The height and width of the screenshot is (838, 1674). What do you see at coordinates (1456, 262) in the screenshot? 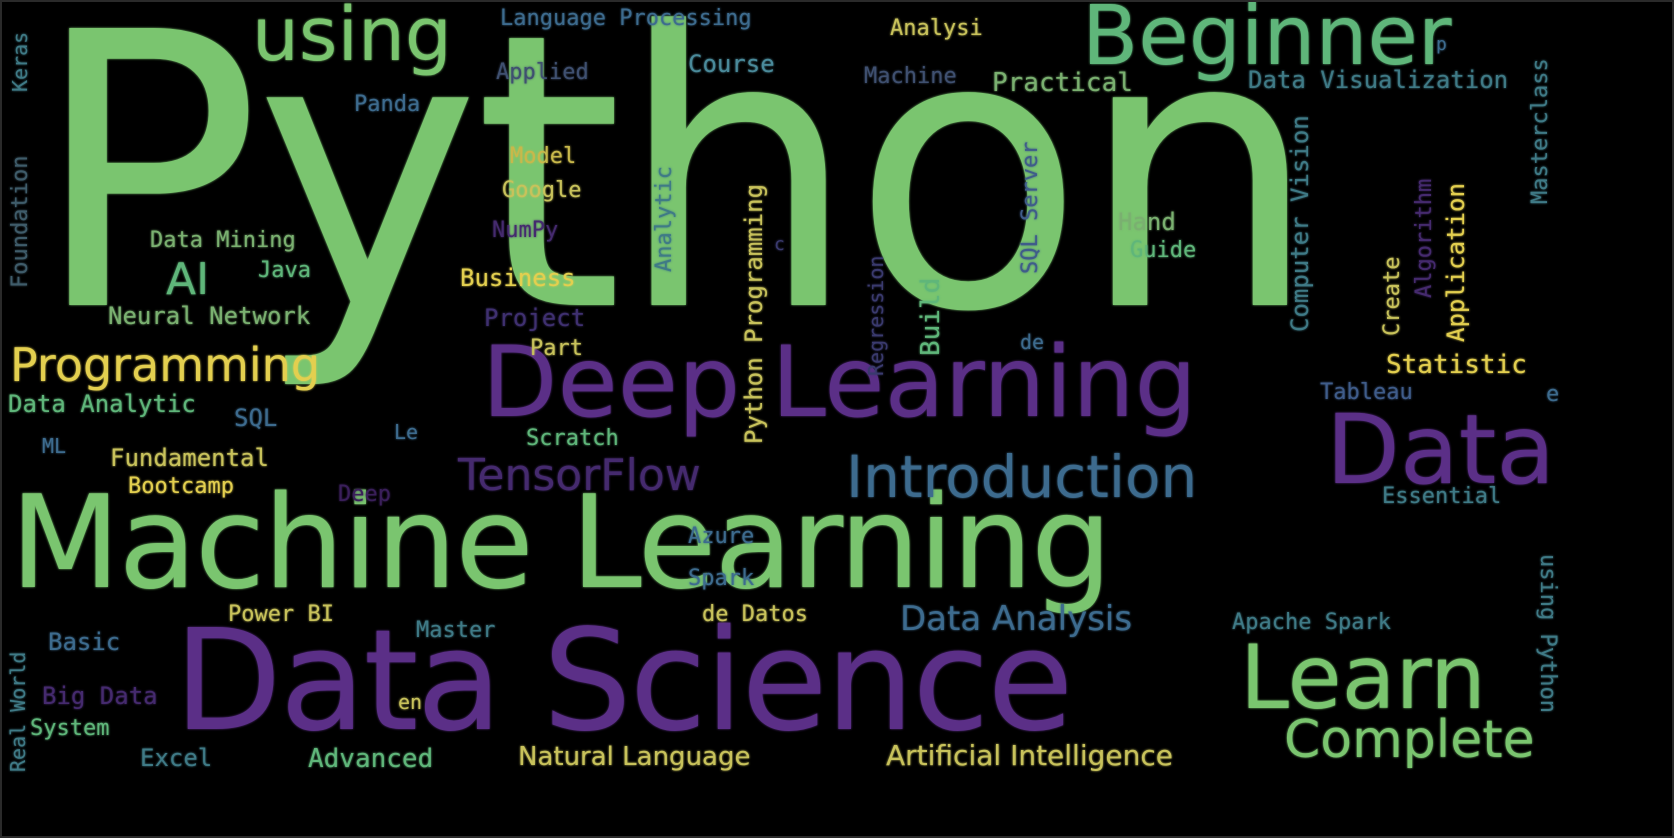
I see `word-application: Application` at bounding box center [1456, 262].